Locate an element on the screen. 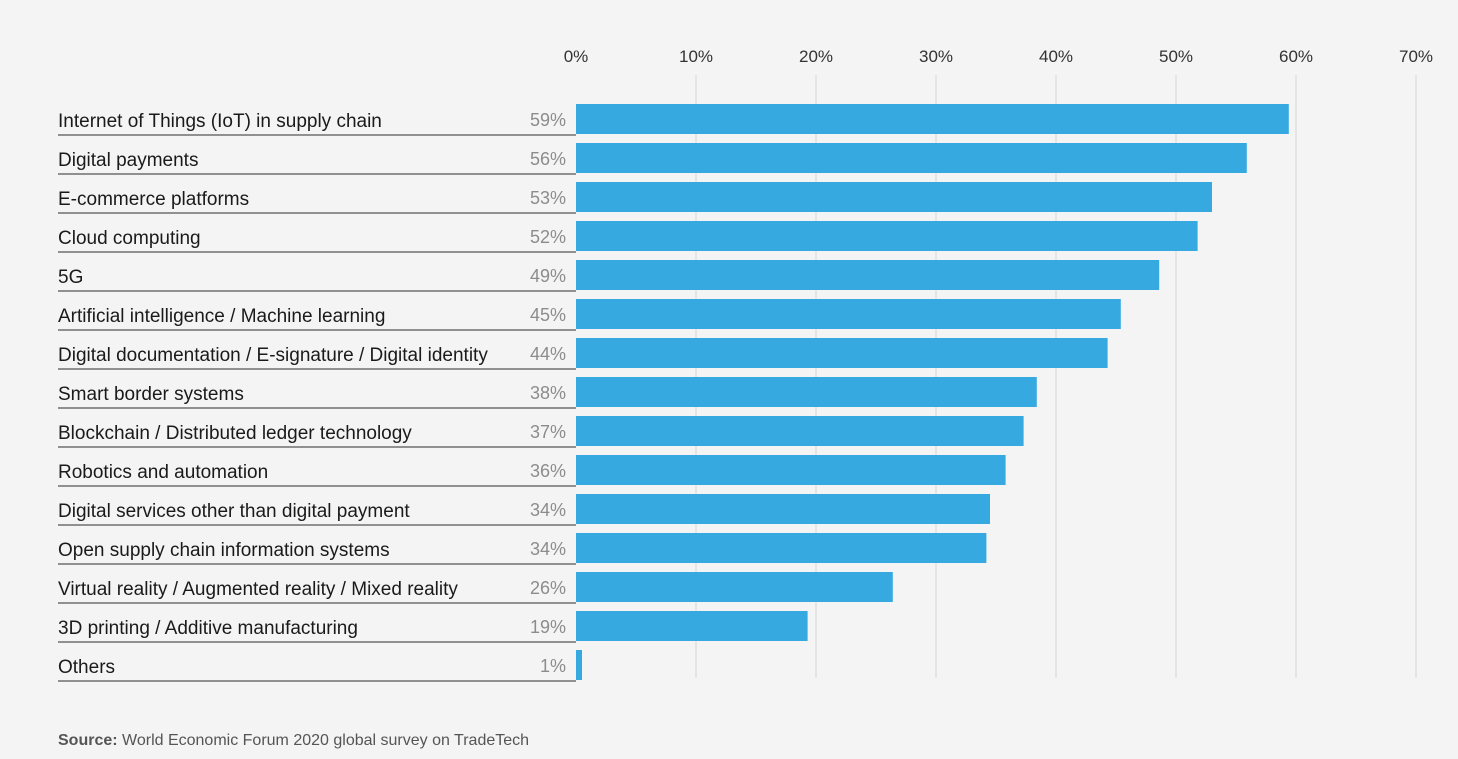 Image resolution: width=1458 pixels, height=759 pixels. data-label: 19% is located at coordinates (548, 627).